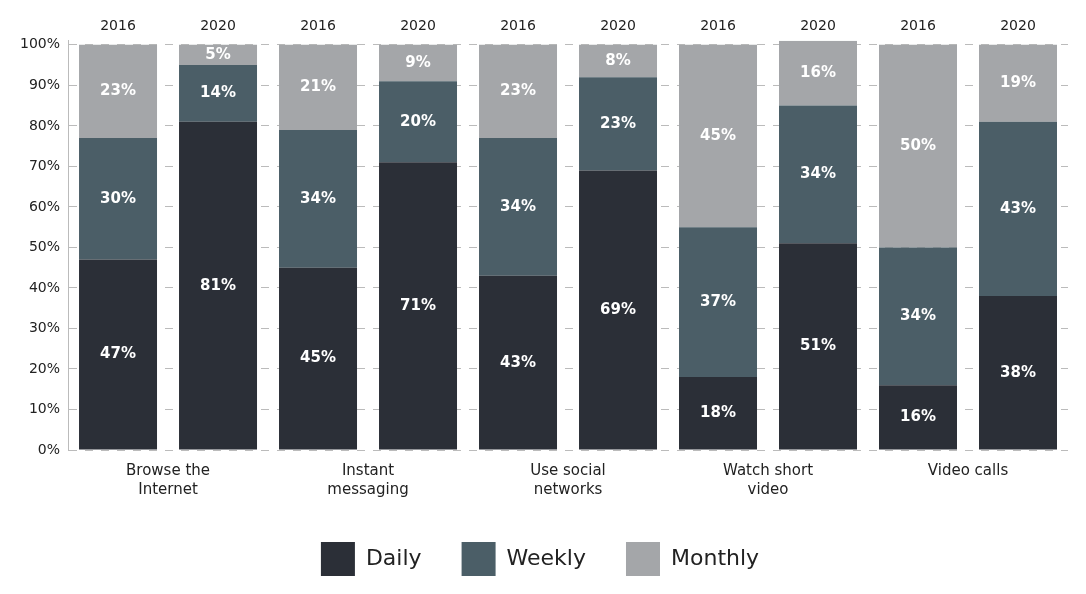  Describe the element at coordinates (715, 557) in the screenshot. I see `legend-label: Monthly` at that location.